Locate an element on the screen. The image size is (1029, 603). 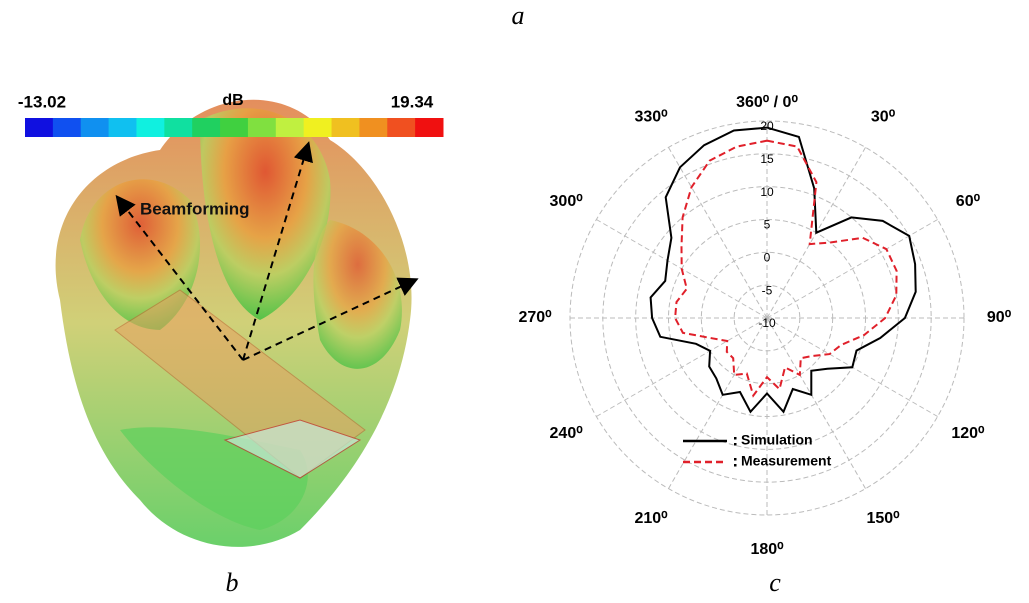
angle-label: 90⁰ is located at coordinates (999, 317).